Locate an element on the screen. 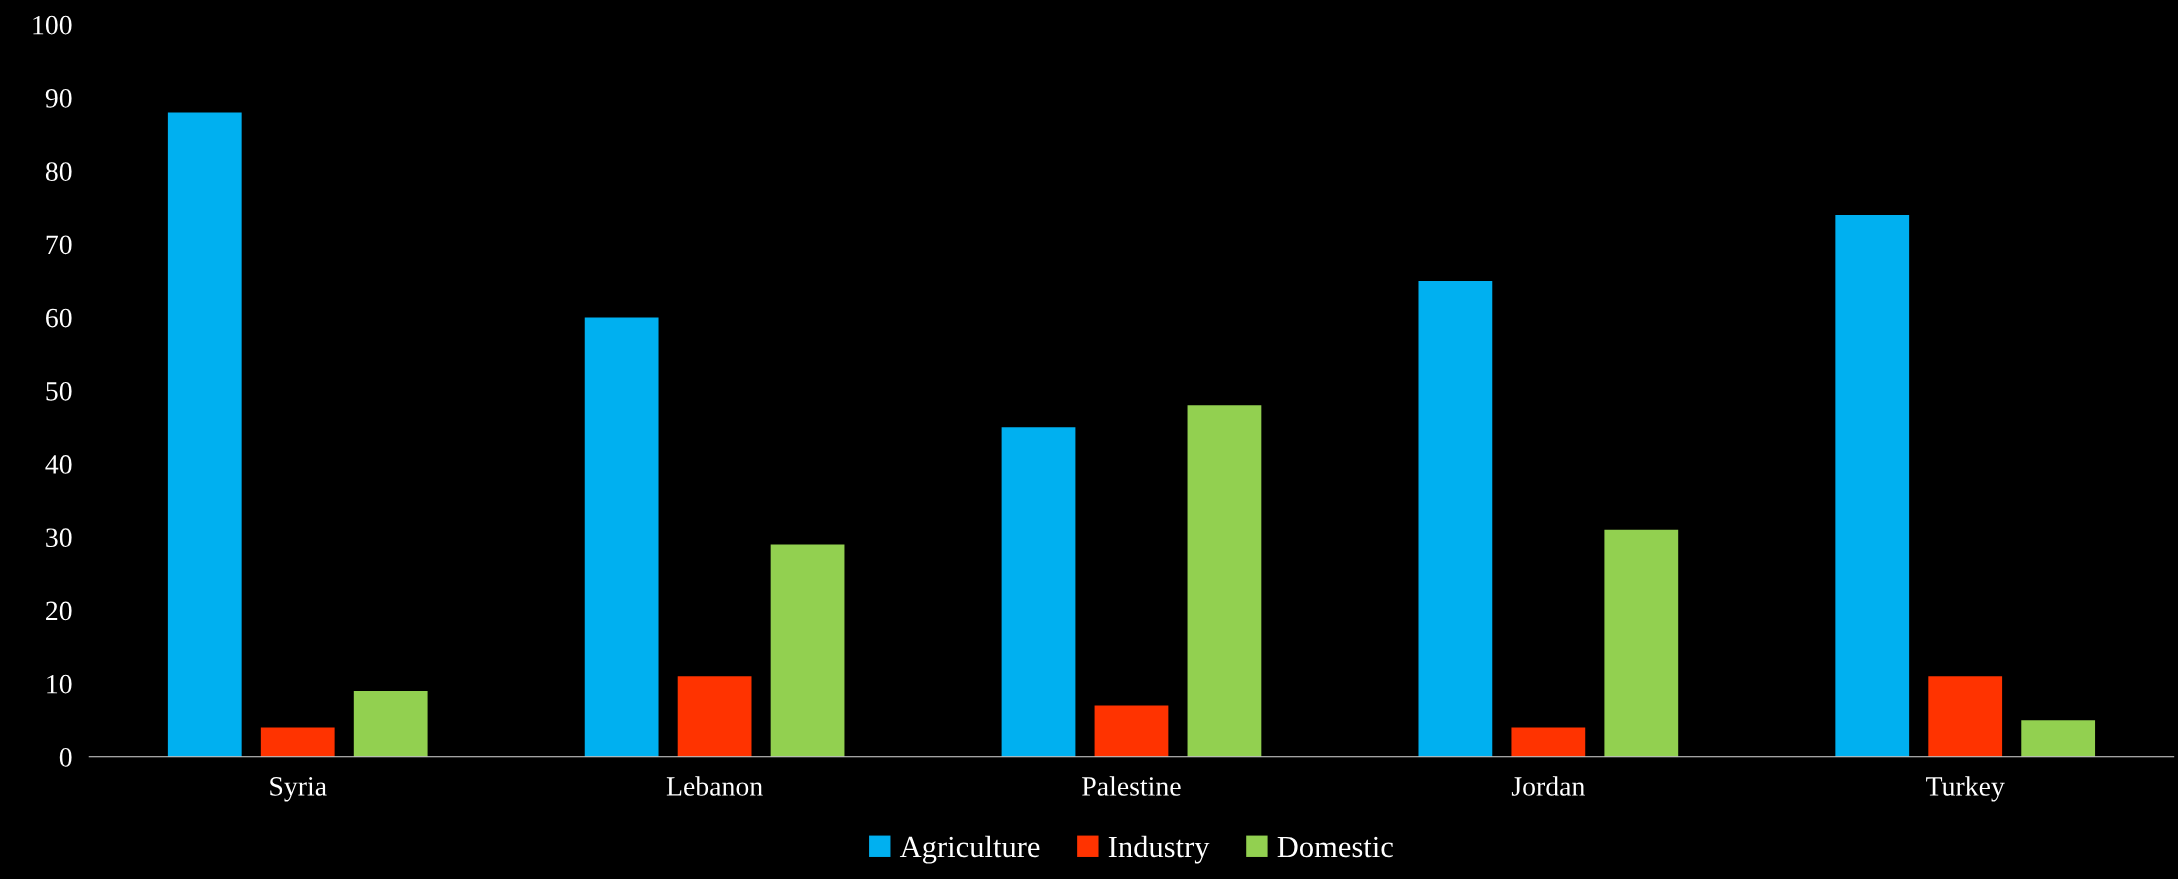  y-tick-label: 70 is located at coordinates (59, 245).